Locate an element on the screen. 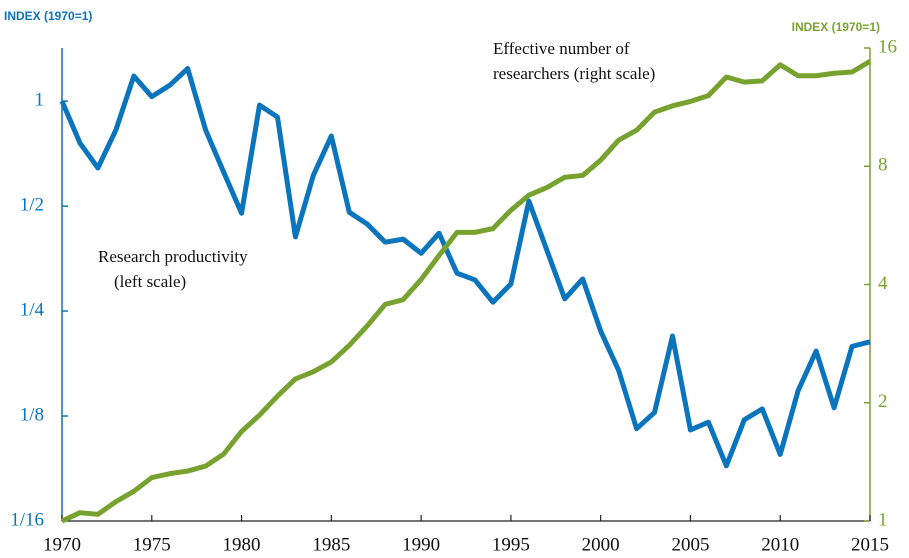  y2-tick-label: 4 is located at coordinates (883, 283).